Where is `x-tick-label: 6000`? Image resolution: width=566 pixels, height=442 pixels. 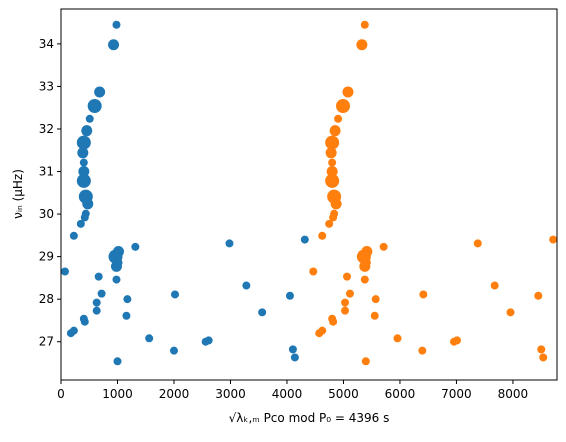 x-tick-label: 6000 is located at coordinates (400, 394).